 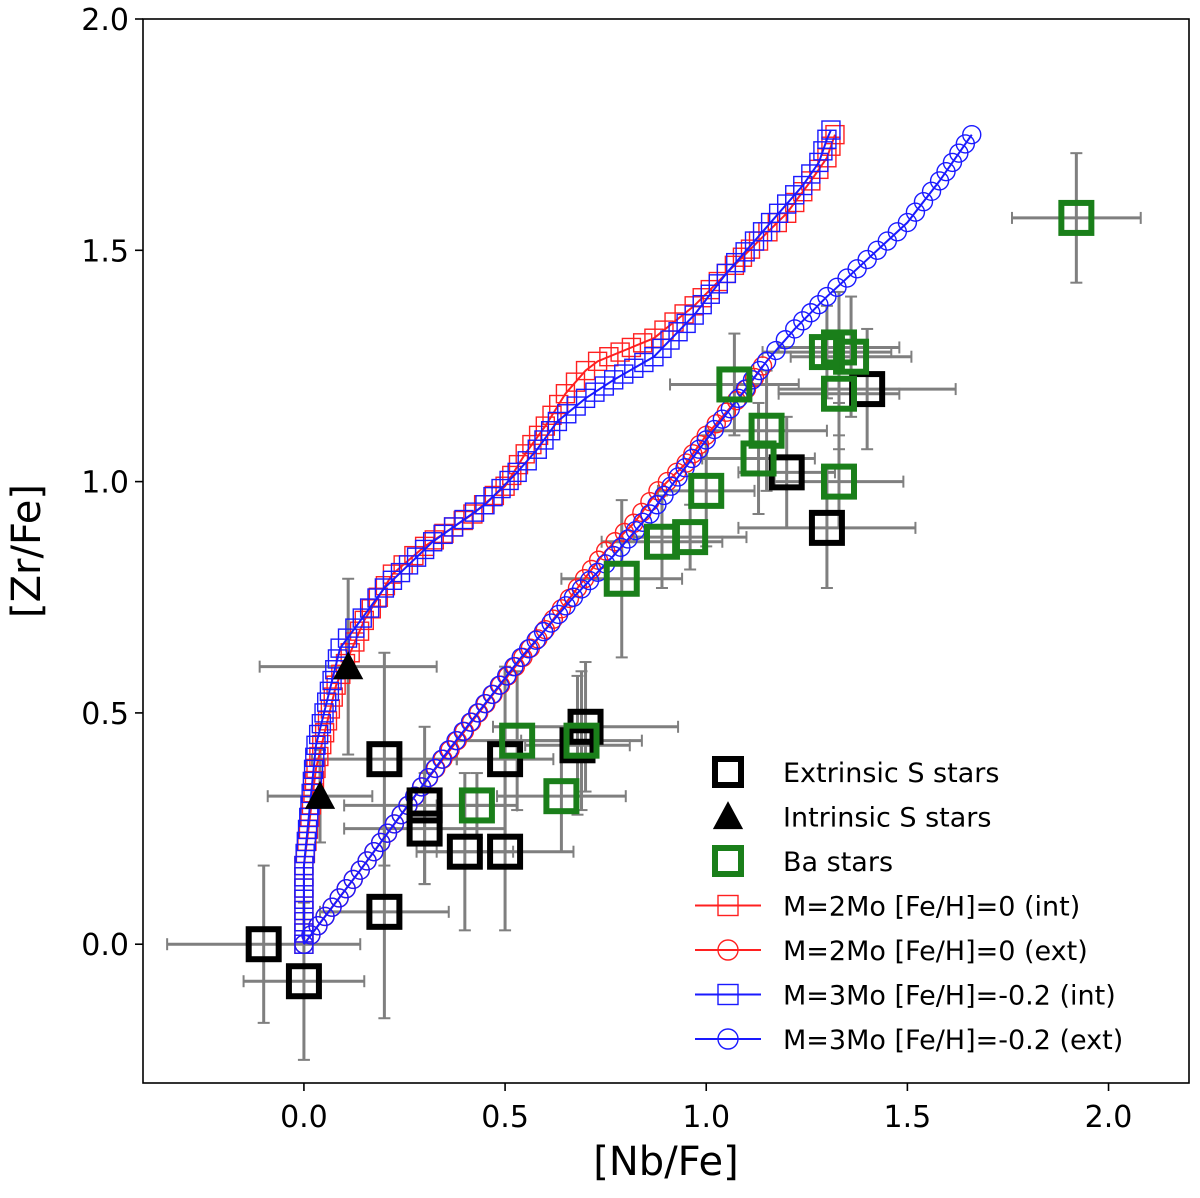 What do you see at coordinates (838, 862) in the screenshot?
I see `legend-label: Ba stars` at bounding box center [838, 862].